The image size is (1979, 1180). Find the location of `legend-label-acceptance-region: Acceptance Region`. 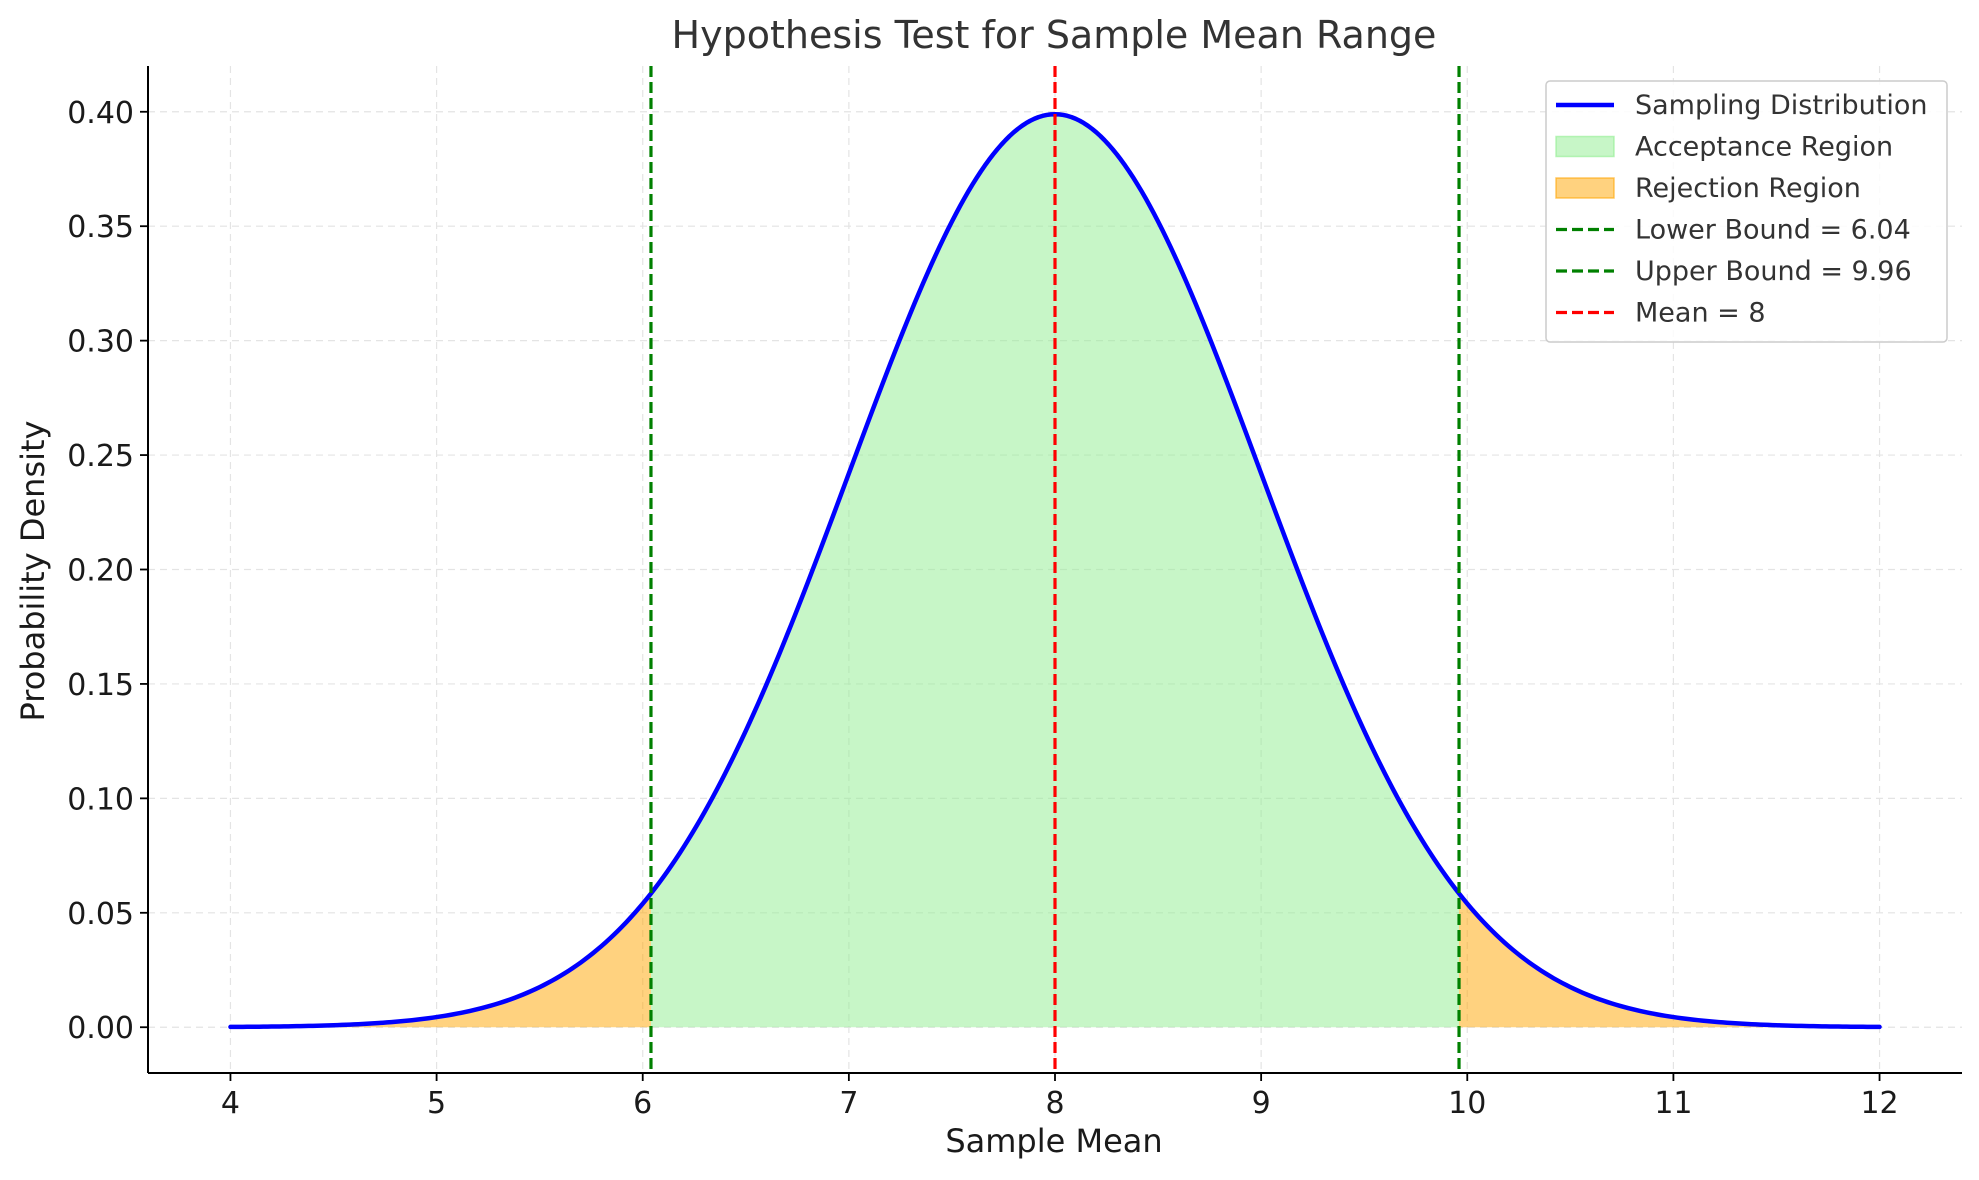

legend-label-acceptance-region: Acceptance Region is located at coordinates (1764, 147).